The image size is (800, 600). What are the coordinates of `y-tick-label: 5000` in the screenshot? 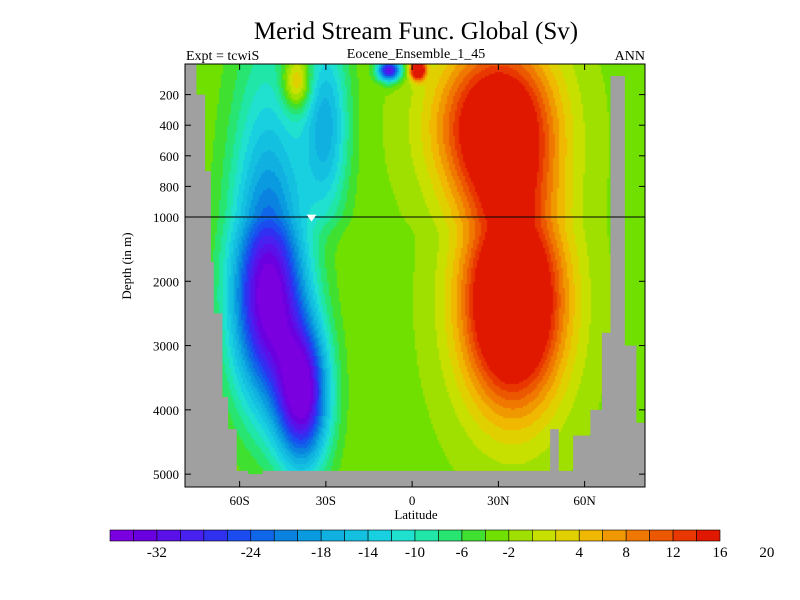 It's located at (166, 474).